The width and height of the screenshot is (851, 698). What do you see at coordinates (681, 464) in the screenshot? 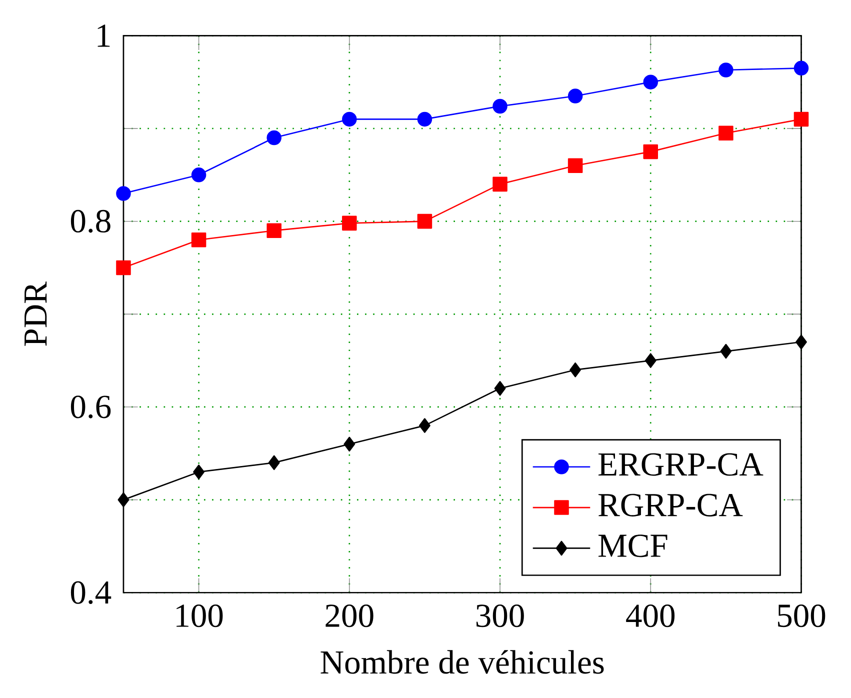
I see `legend-label: ERGRP-CA` at bounding box center [681, 464].